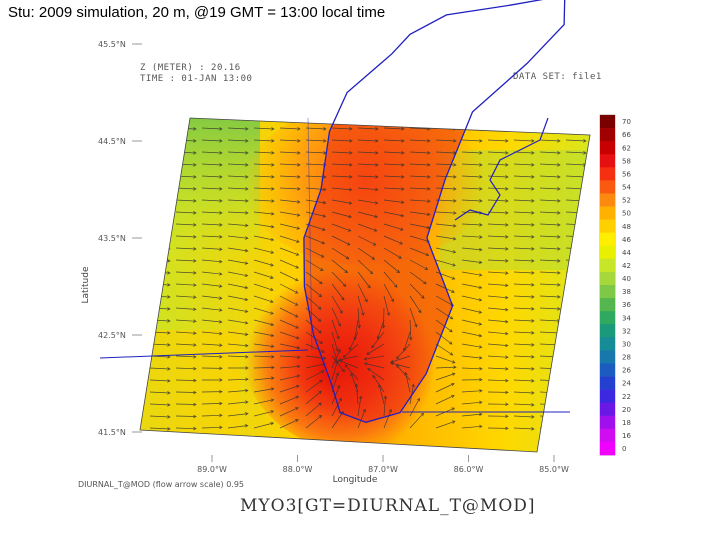 This screenshot has width=720, height=540. Describe the element at coordinates (112, 238) in the screenshot. I see `latitude-tick-label: 43.5°N` at that location.